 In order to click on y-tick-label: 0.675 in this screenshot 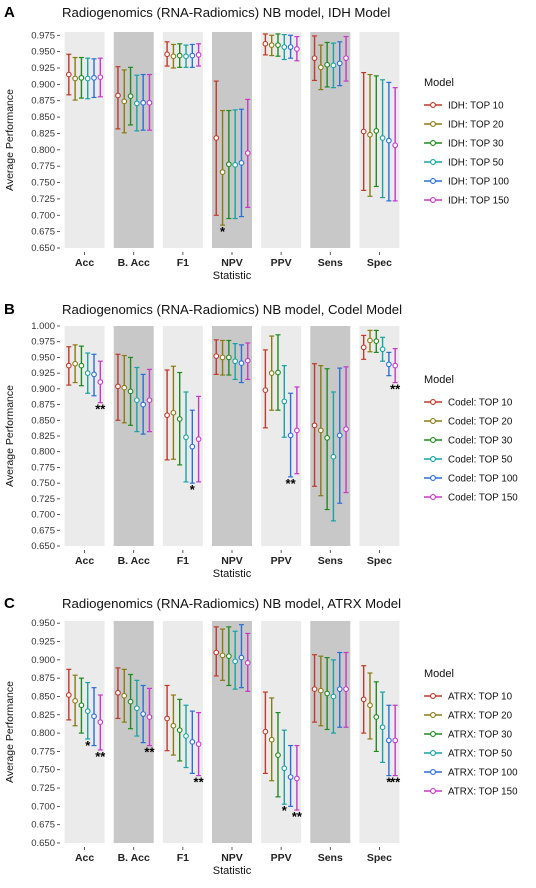, I will do `click(43, 232)`.